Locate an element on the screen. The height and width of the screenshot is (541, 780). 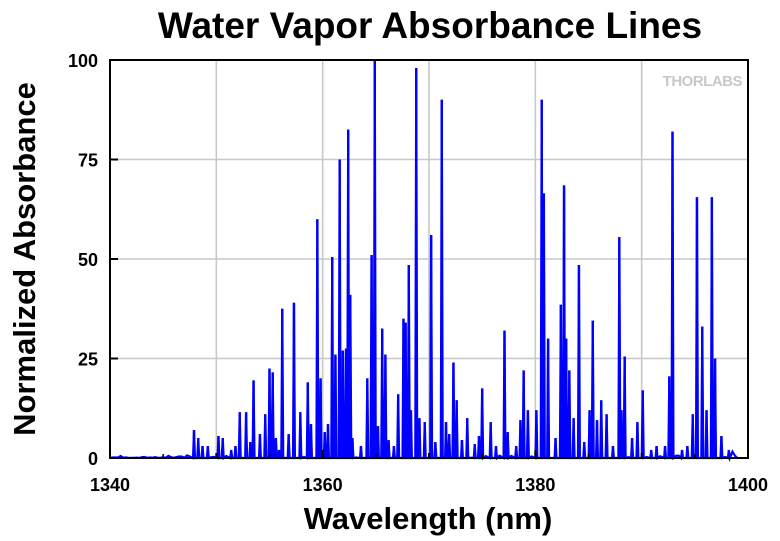
x-tick-label: 1340 is located at coordinates (110, 485).